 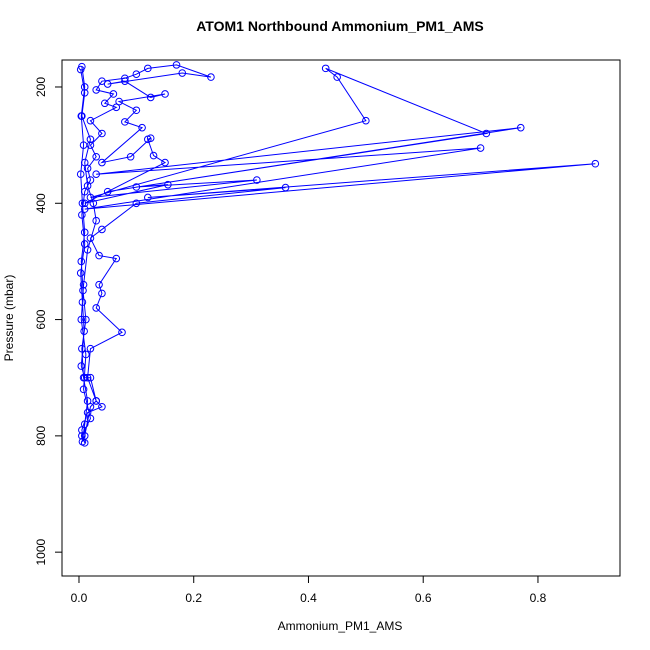 I want to click on y-tick-label: 200, so click(x=41, y=87).